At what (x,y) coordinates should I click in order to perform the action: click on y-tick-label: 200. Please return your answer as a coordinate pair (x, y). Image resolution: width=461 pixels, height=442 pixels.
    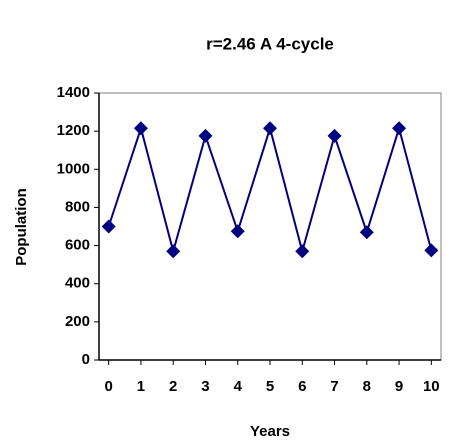
    Looking at the image, I should click on (77, 321).